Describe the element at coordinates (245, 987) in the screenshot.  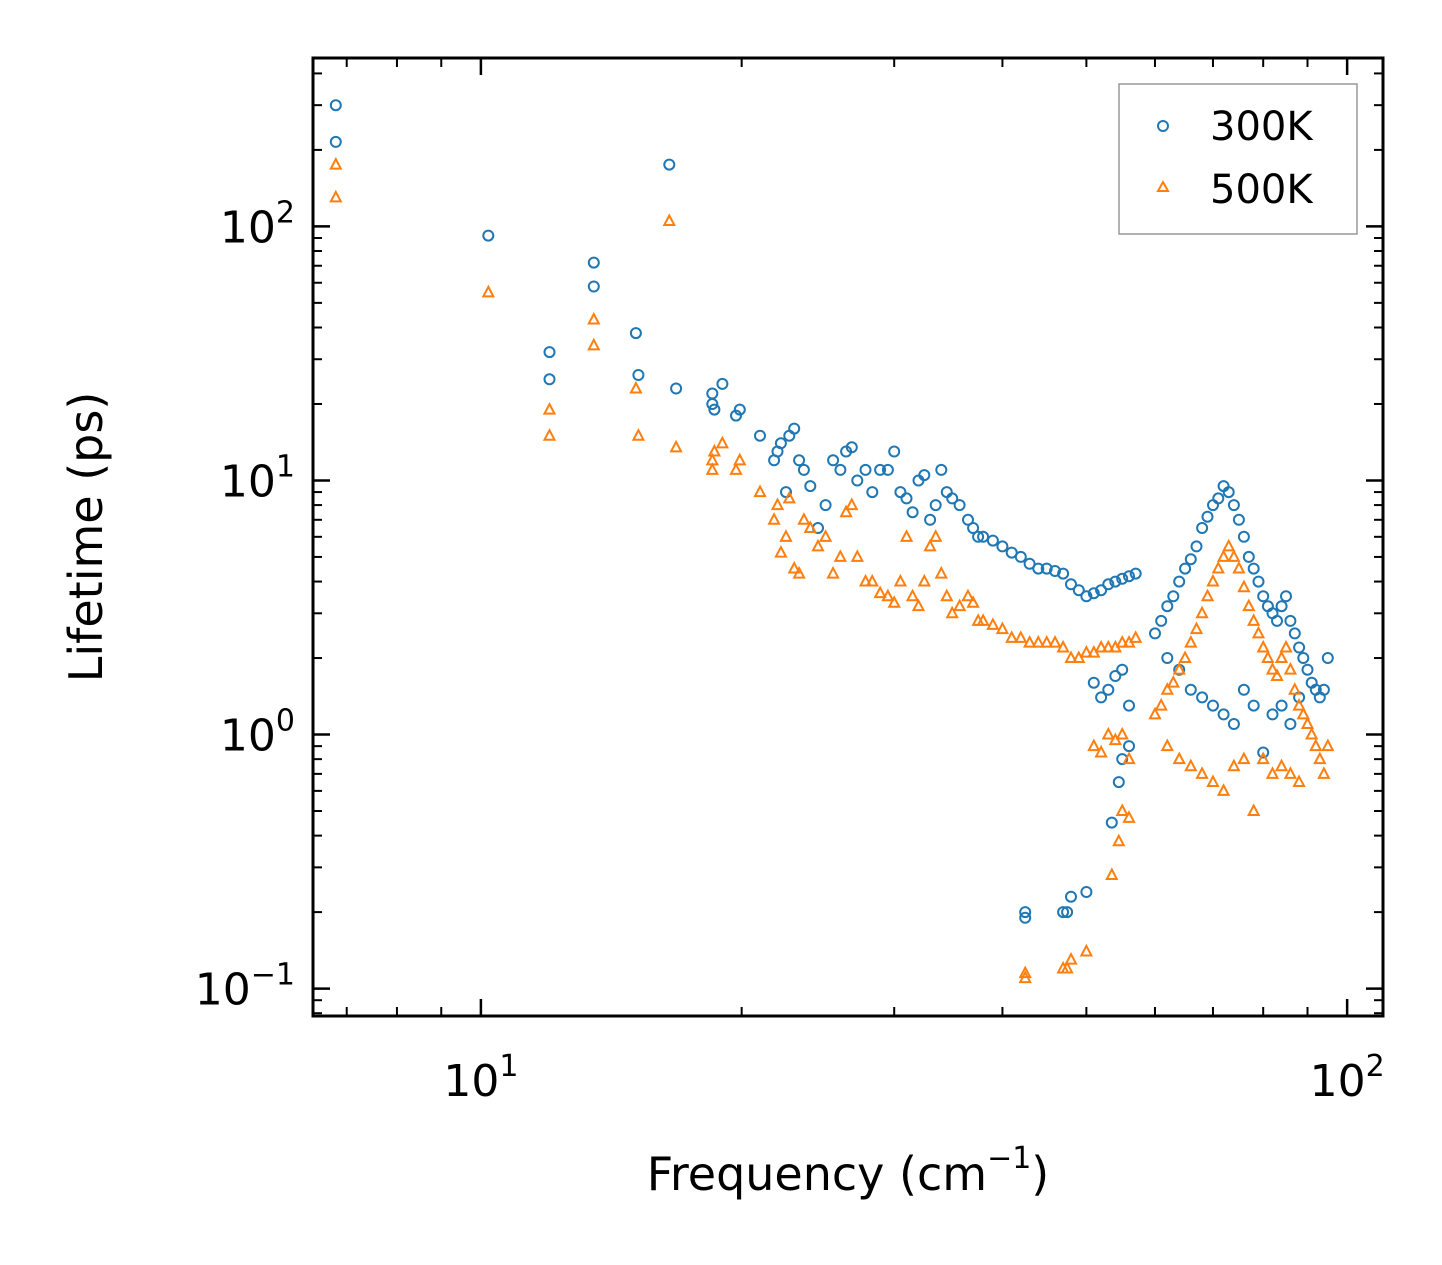
I see `y-tick-label: 10⁻¹` at that location.